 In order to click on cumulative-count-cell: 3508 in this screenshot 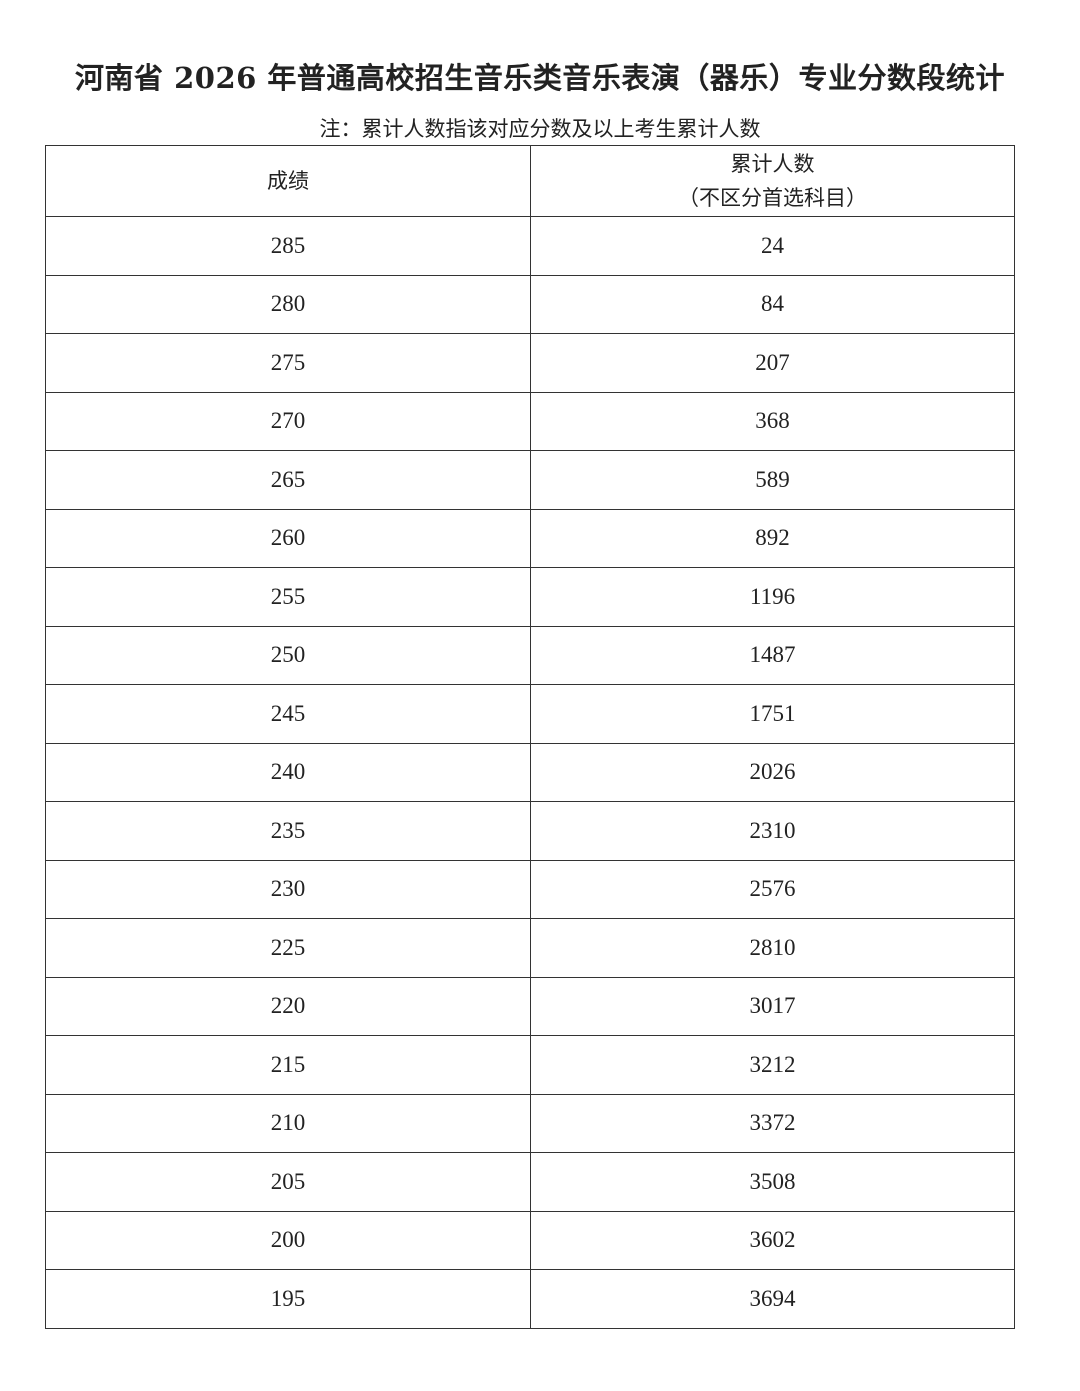, I will do `click(772, 1182)`.